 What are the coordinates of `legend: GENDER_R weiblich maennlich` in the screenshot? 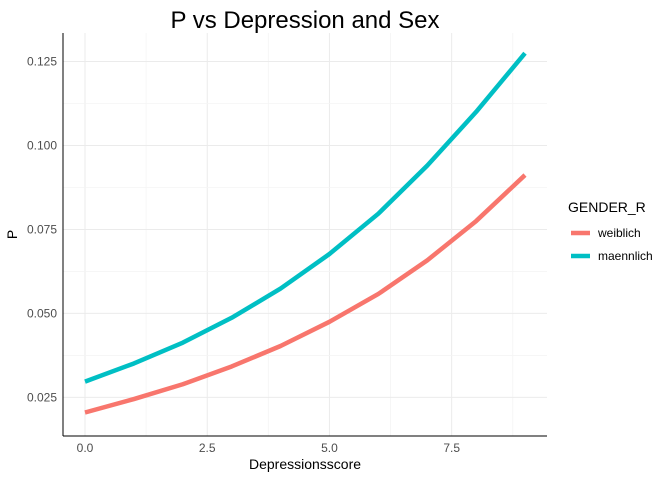 It's located at (610, 231).